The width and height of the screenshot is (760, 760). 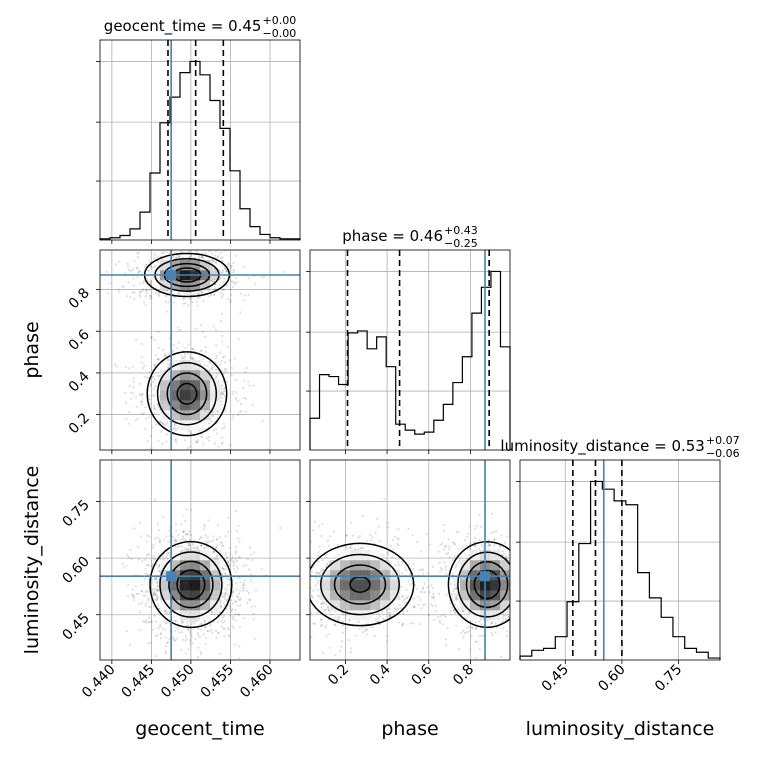 What do you see at coordinates (414, 560) in the screenshot?
I see `panel-luminosity_distance-vs-phase-content` at bounding box center [414, 560].